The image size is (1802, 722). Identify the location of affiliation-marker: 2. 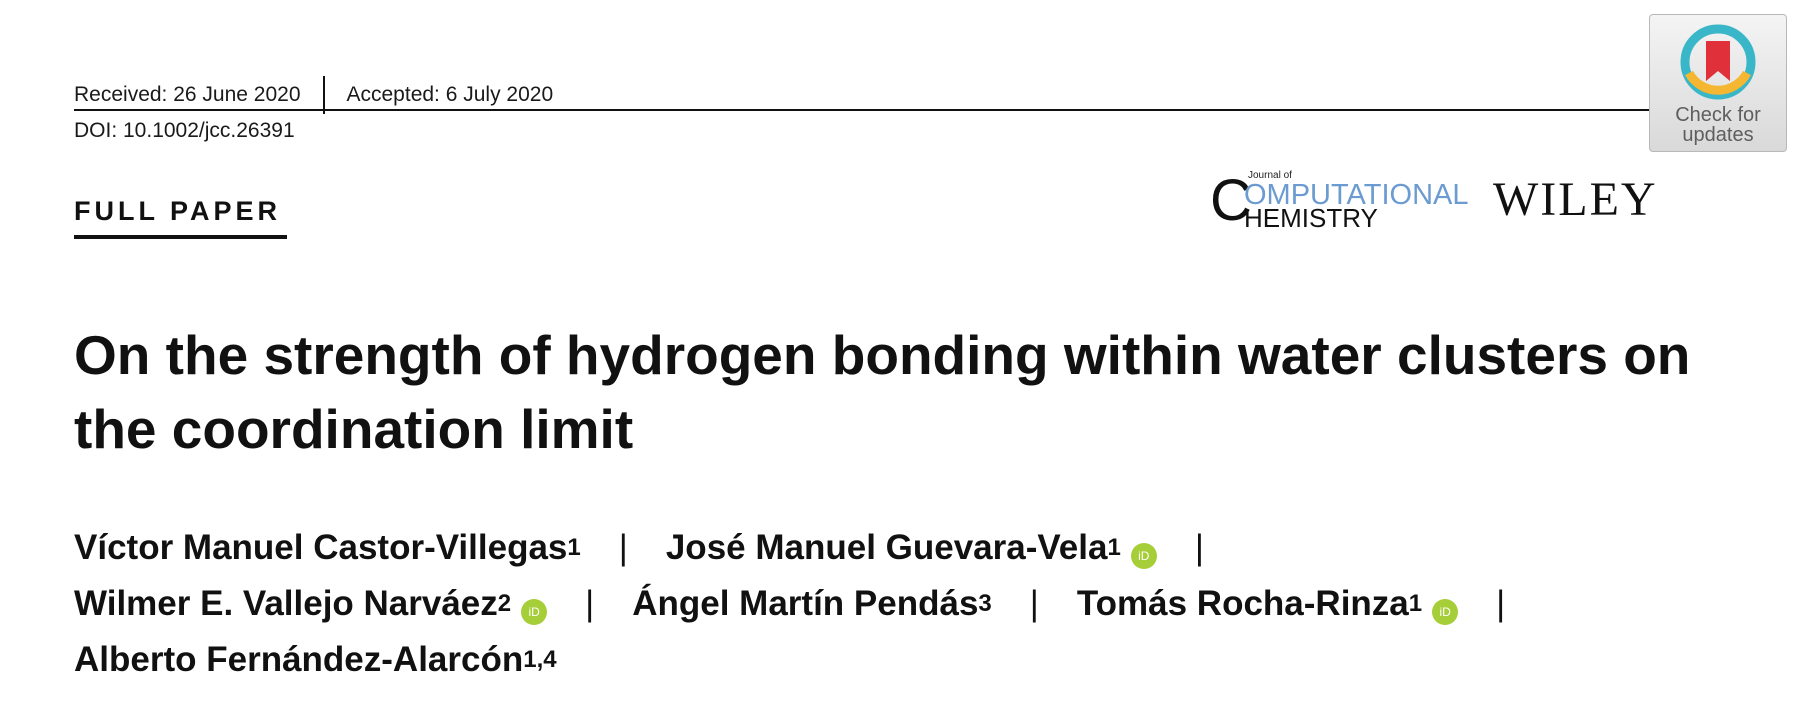
(504, 603).